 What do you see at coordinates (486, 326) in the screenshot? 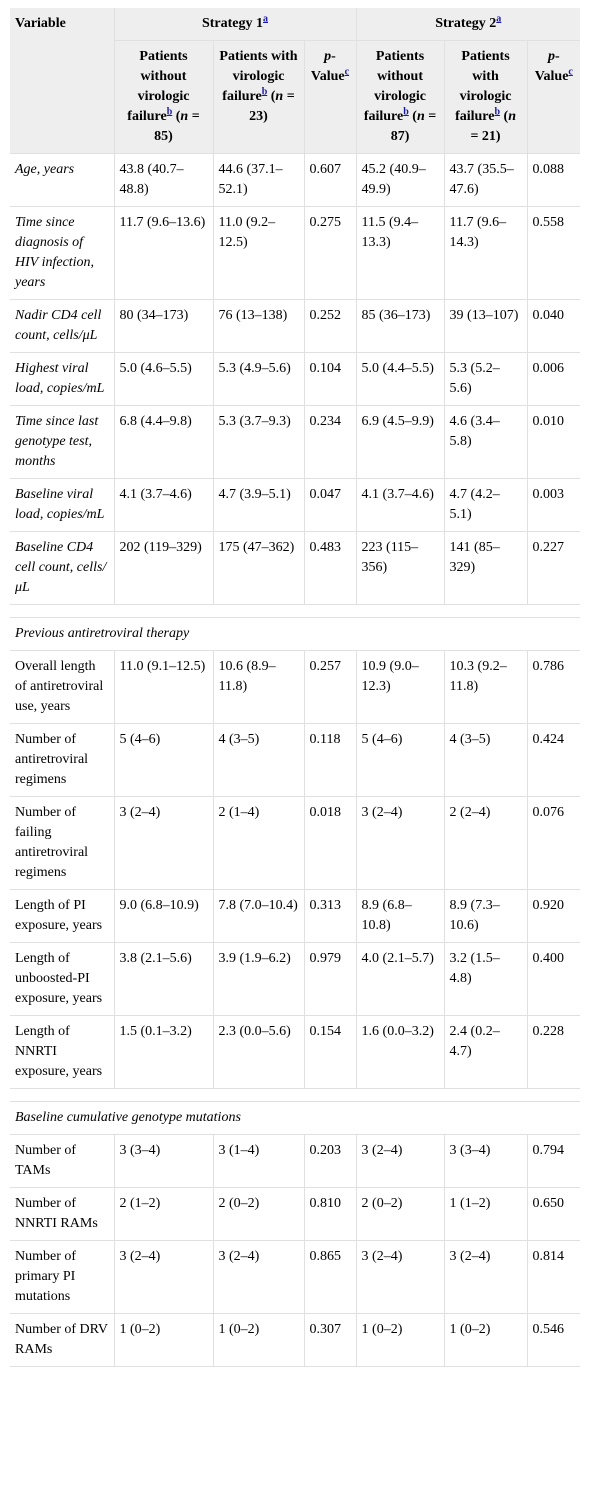
I see `value-cell: 39 (13–107)` at bounding box center [486, 326].